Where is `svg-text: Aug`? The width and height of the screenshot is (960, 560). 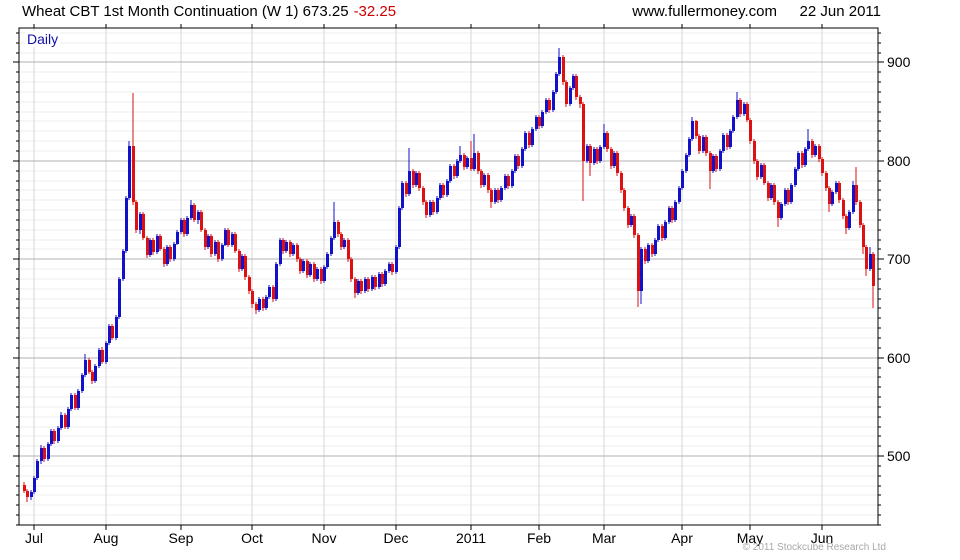
svg-text: Aug is located at coordinates (106, 538).